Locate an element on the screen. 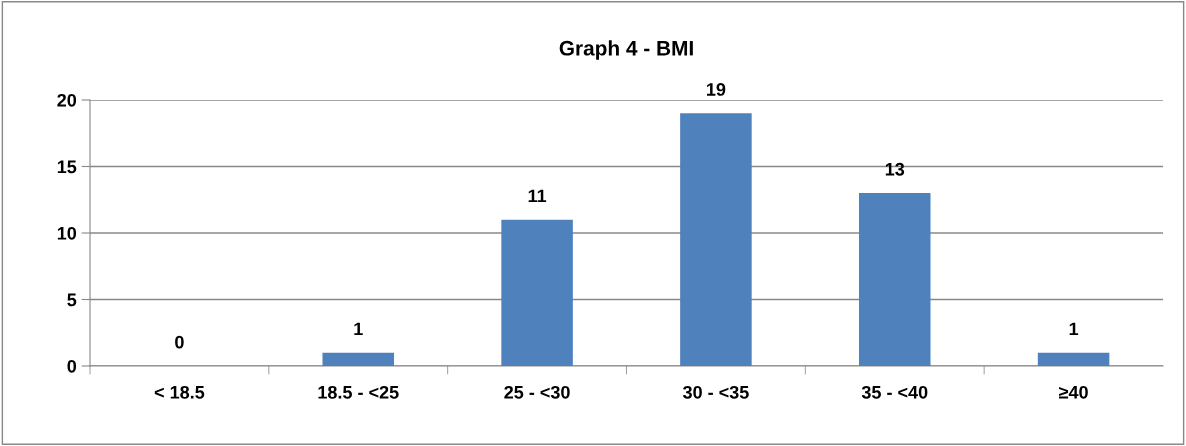  x-tick-label: 25 - <30 is located at coordinates (537, 392).